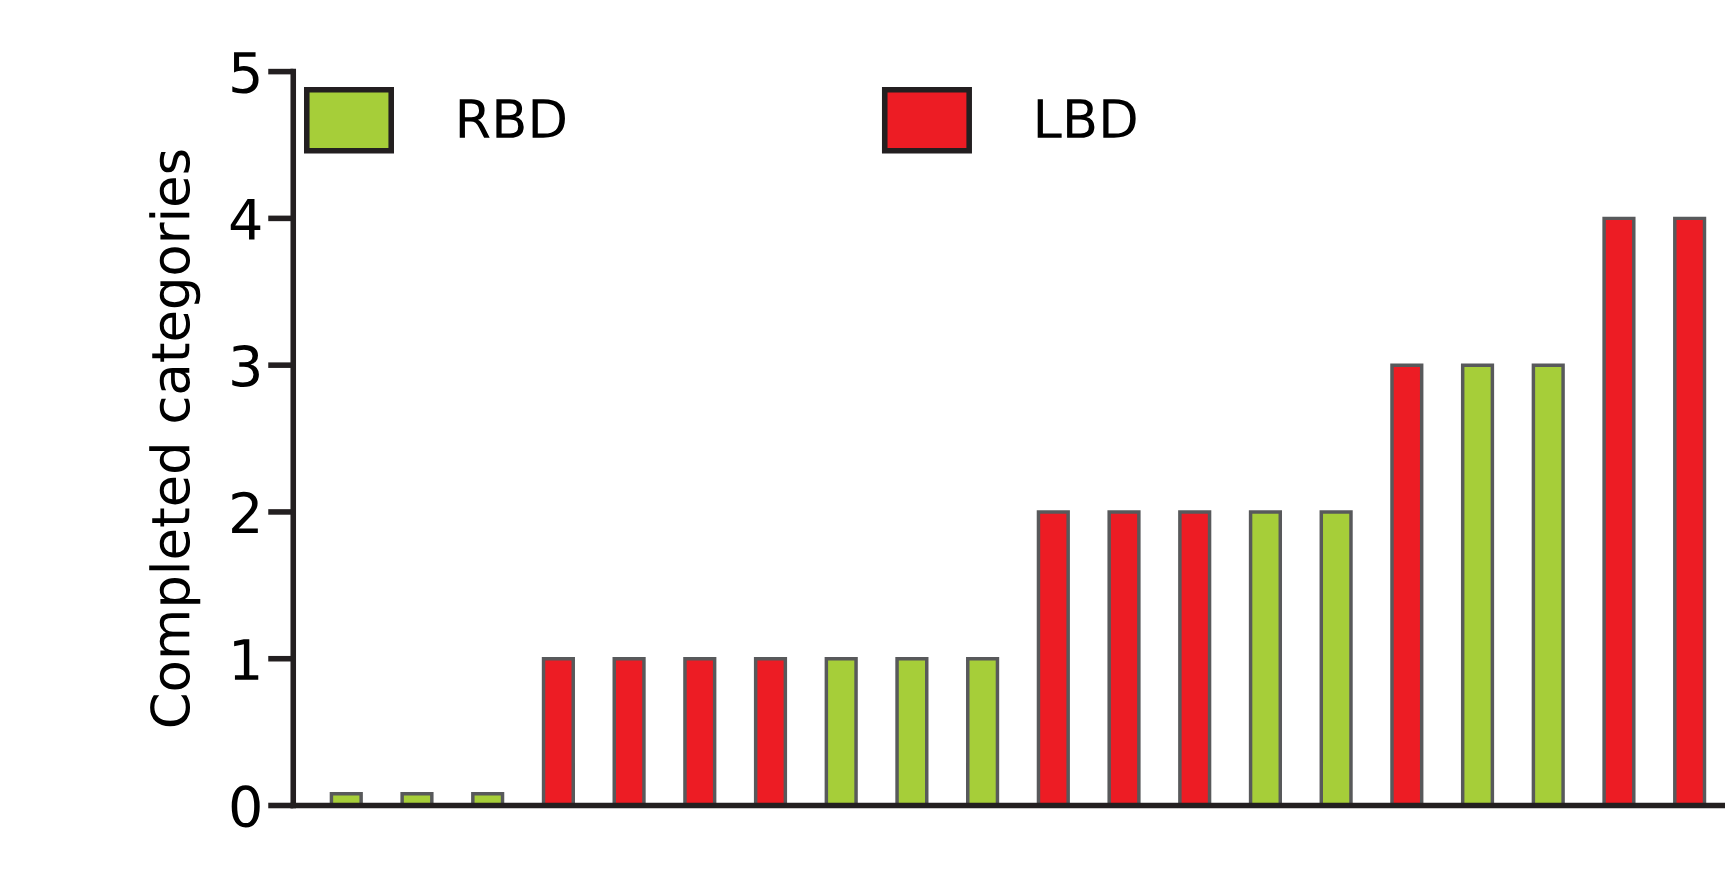 The height and width of the screenshot is (895, 1725). I want to click on y-tick-label: 4, so click(245, 219).